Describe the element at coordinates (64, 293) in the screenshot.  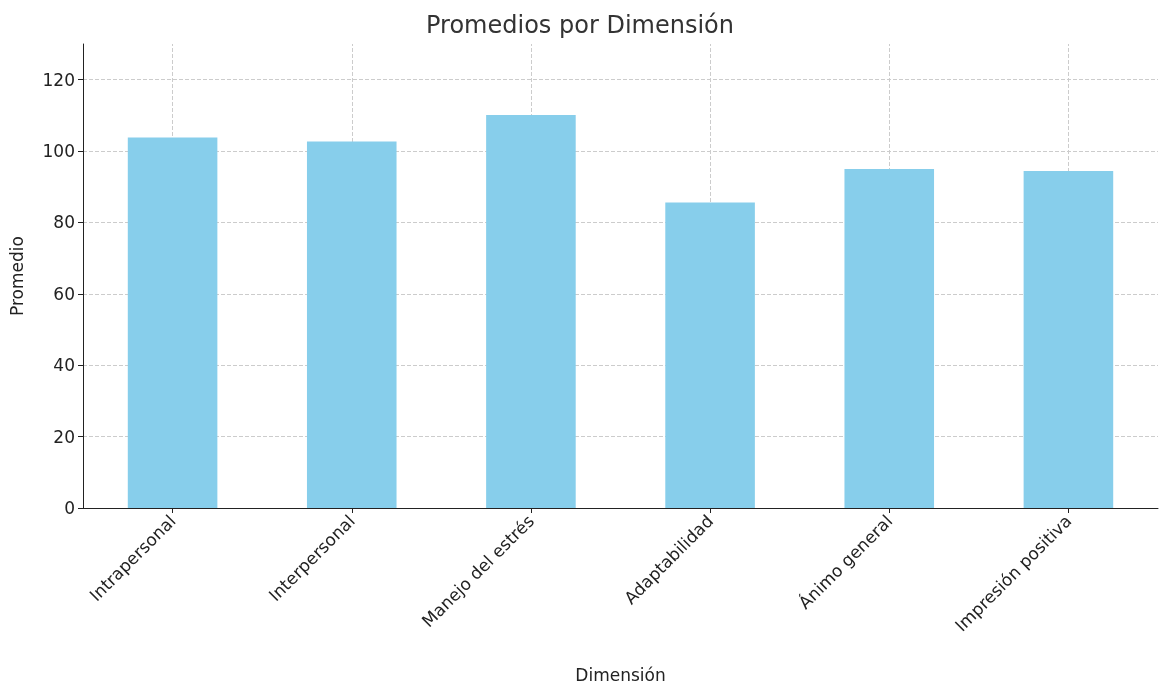
I see `y-tick-label: 60` at that location.